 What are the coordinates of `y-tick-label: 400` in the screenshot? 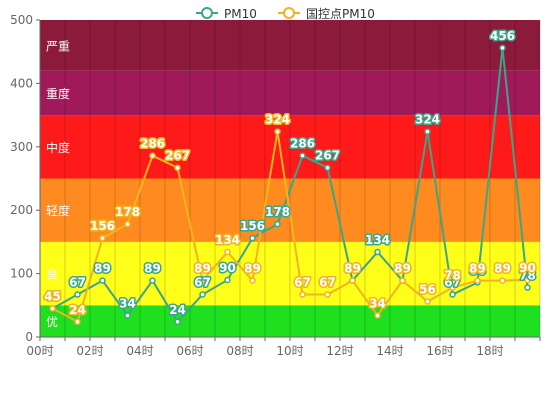 It's located at (21, 83).